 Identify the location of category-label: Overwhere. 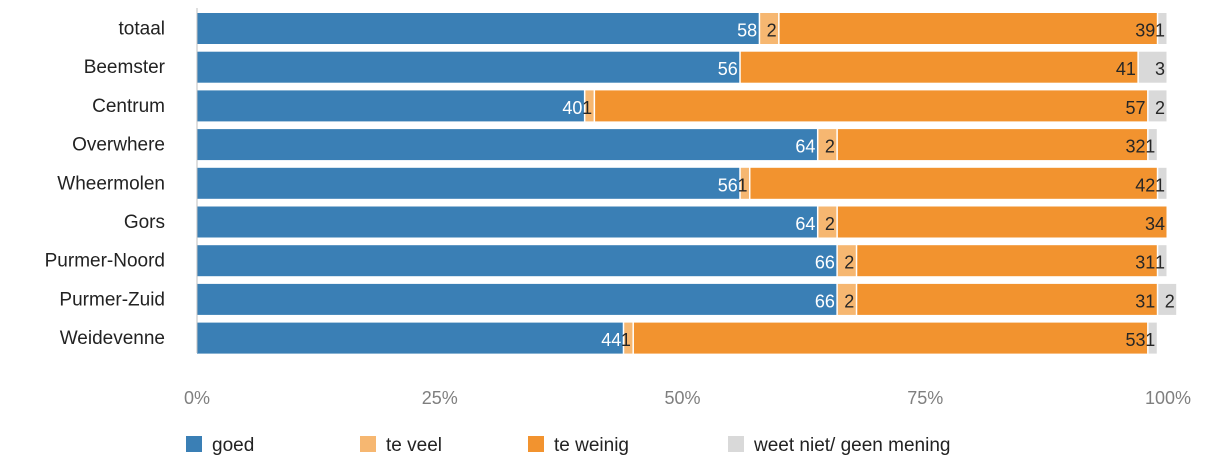
(118, 145).